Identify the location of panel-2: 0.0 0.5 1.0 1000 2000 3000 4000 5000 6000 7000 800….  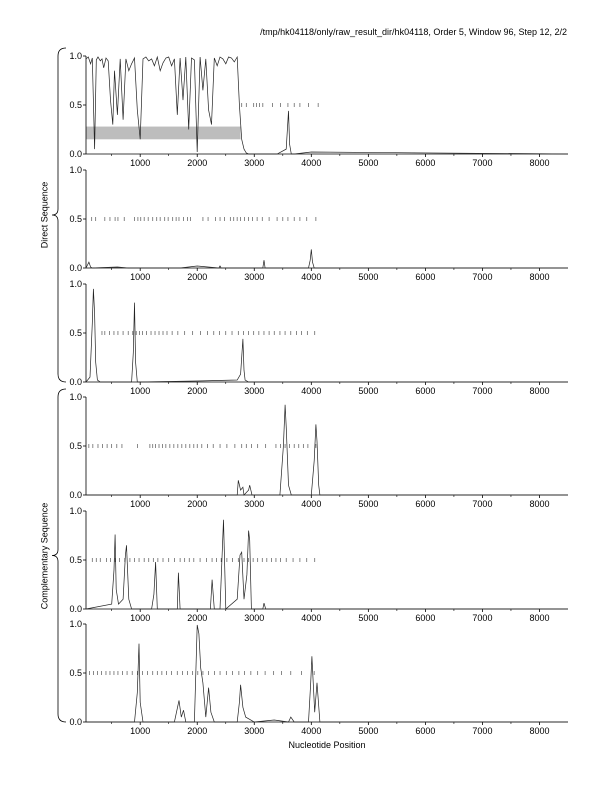
(318, 223).